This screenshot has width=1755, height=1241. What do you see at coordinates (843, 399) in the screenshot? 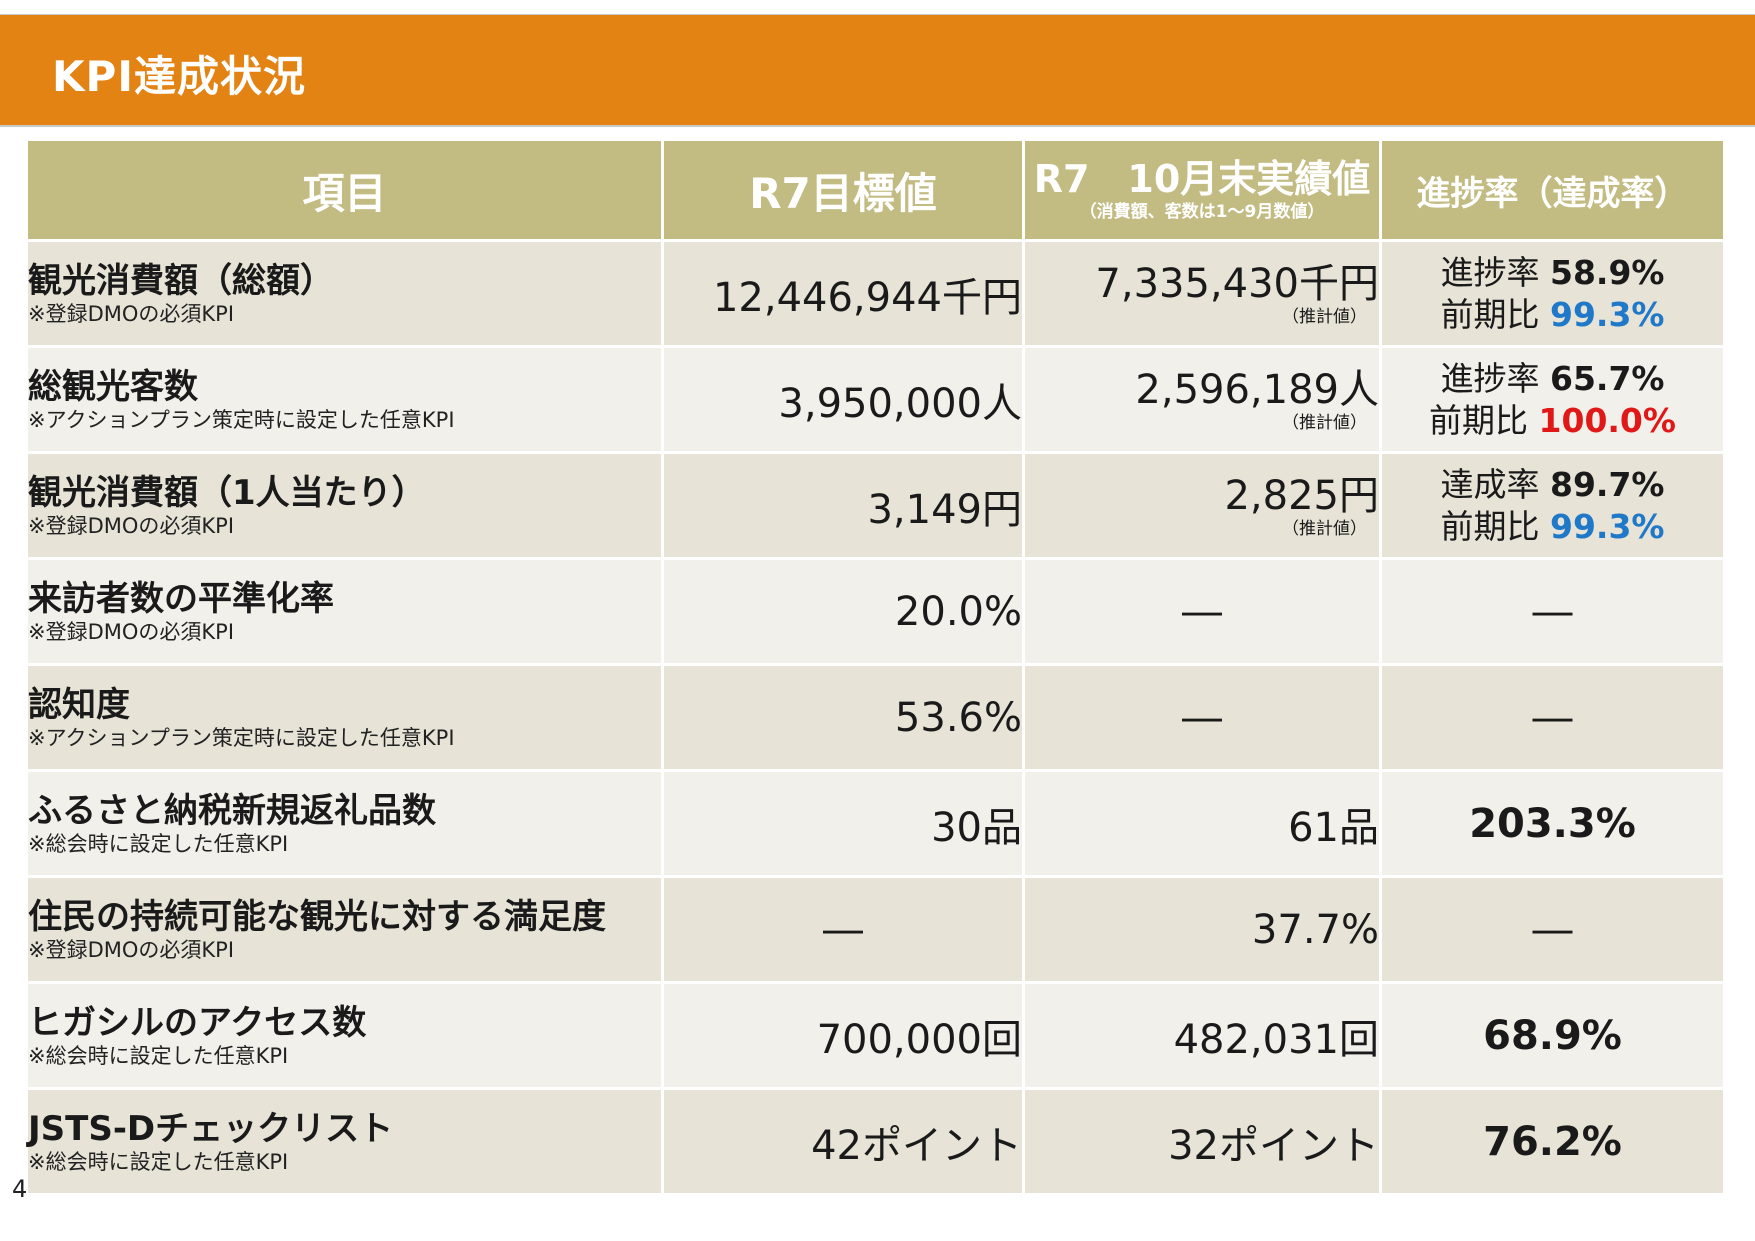
I see `target-cell: 3,950,000人` at bounding box center [843, 399].